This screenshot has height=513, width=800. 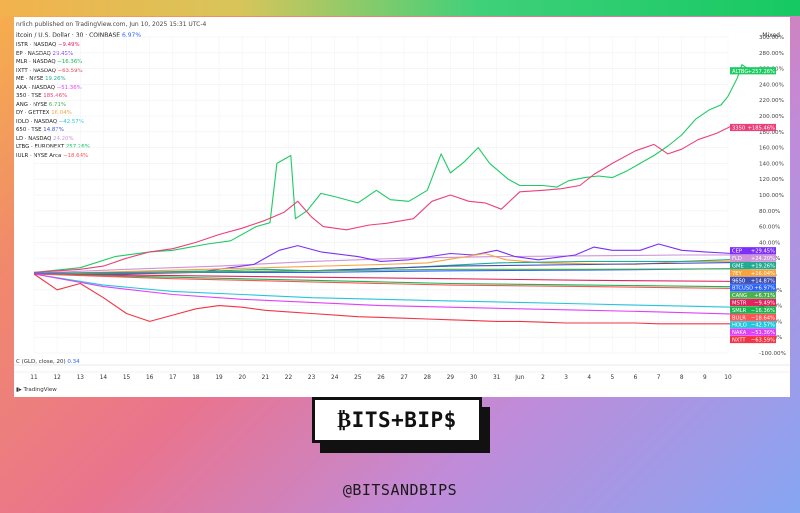 I want to click on price-tag-symbol: ALTBG, so click(x=740, y=72).